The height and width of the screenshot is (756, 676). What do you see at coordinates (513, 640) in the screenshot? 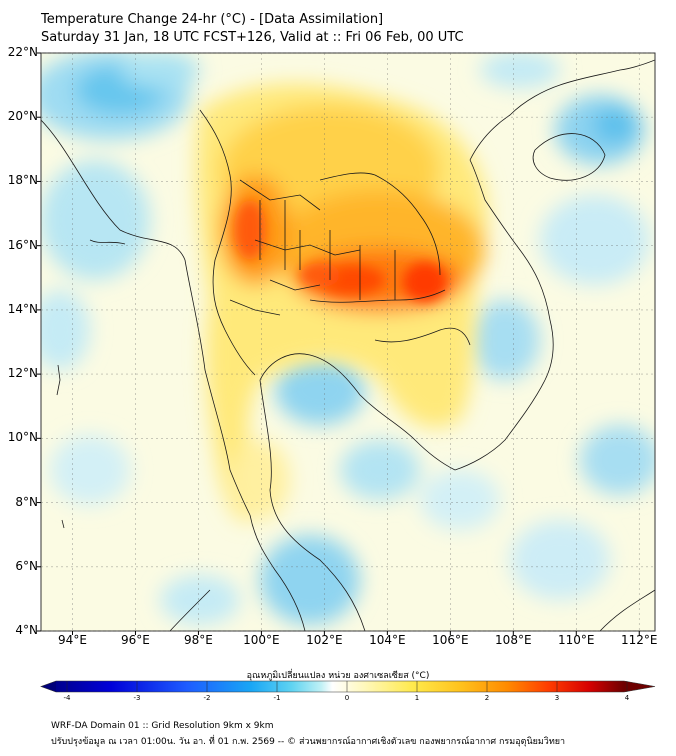
I see `lon-label: 108°E` at bounding box center [513, 640].